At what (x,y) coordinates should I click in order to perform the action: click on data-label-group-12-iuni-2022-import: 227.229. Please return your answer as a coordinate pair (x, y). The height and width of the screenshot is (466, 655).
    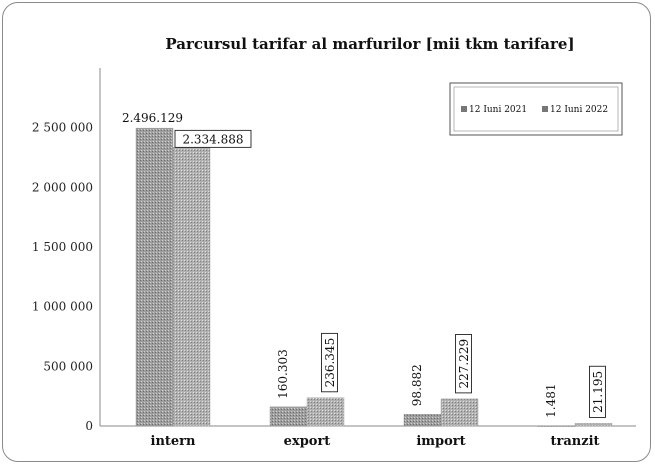
    Looking at the image, I should click on (463, 364).